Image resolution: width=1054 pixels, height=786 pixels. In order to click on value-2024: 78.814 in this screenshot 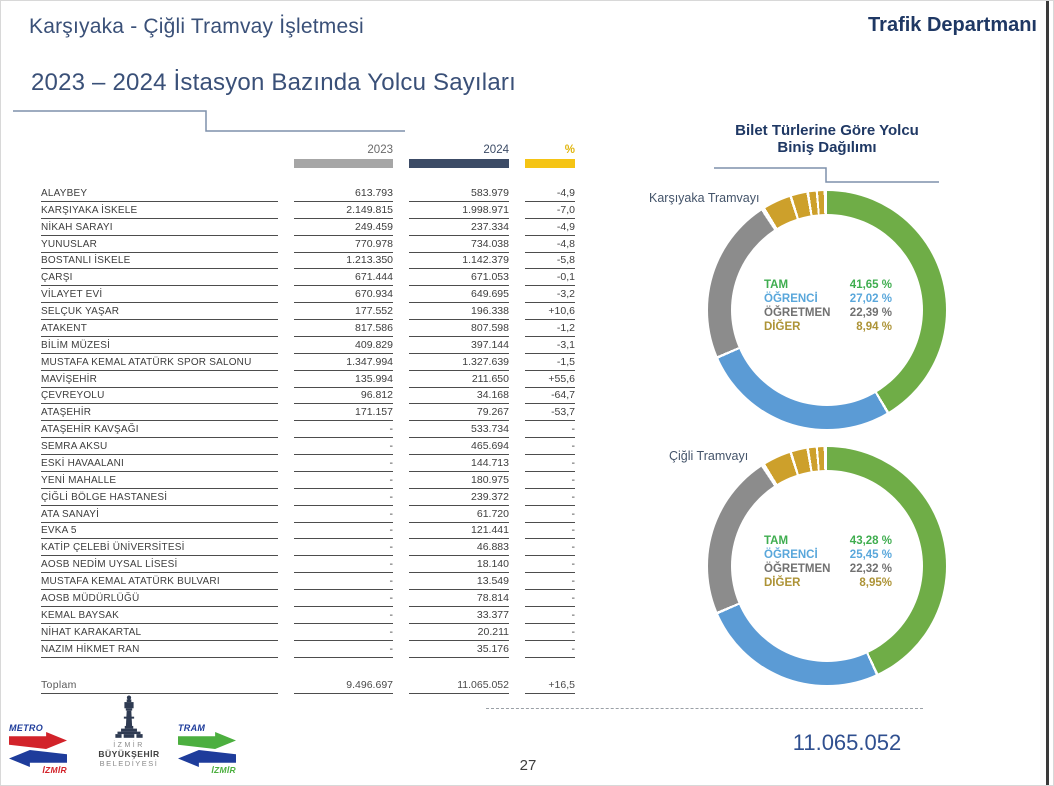, I will do `click(459, 599)`.